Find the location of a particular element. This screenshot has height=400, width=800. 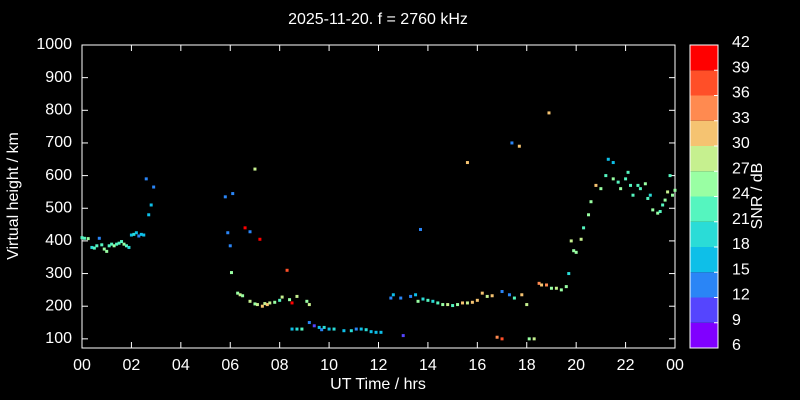

colorbar-tick-label: 18 is located at coordinates (741, 244).